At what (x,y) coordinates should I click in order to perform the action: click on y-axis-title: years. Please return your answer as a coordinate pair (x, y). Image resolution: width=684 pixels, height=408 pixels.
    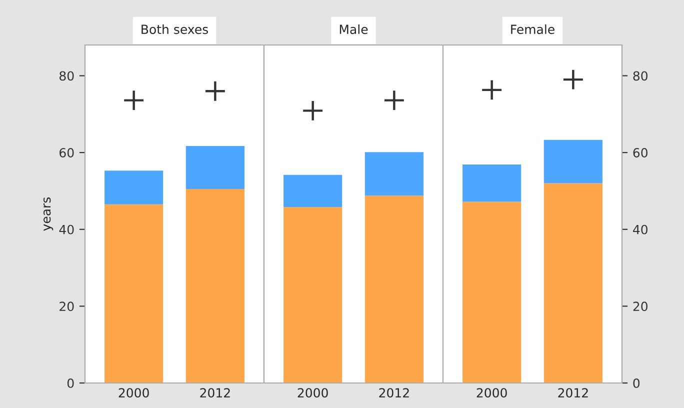
    Looking at the image, I should click on (49, 214).